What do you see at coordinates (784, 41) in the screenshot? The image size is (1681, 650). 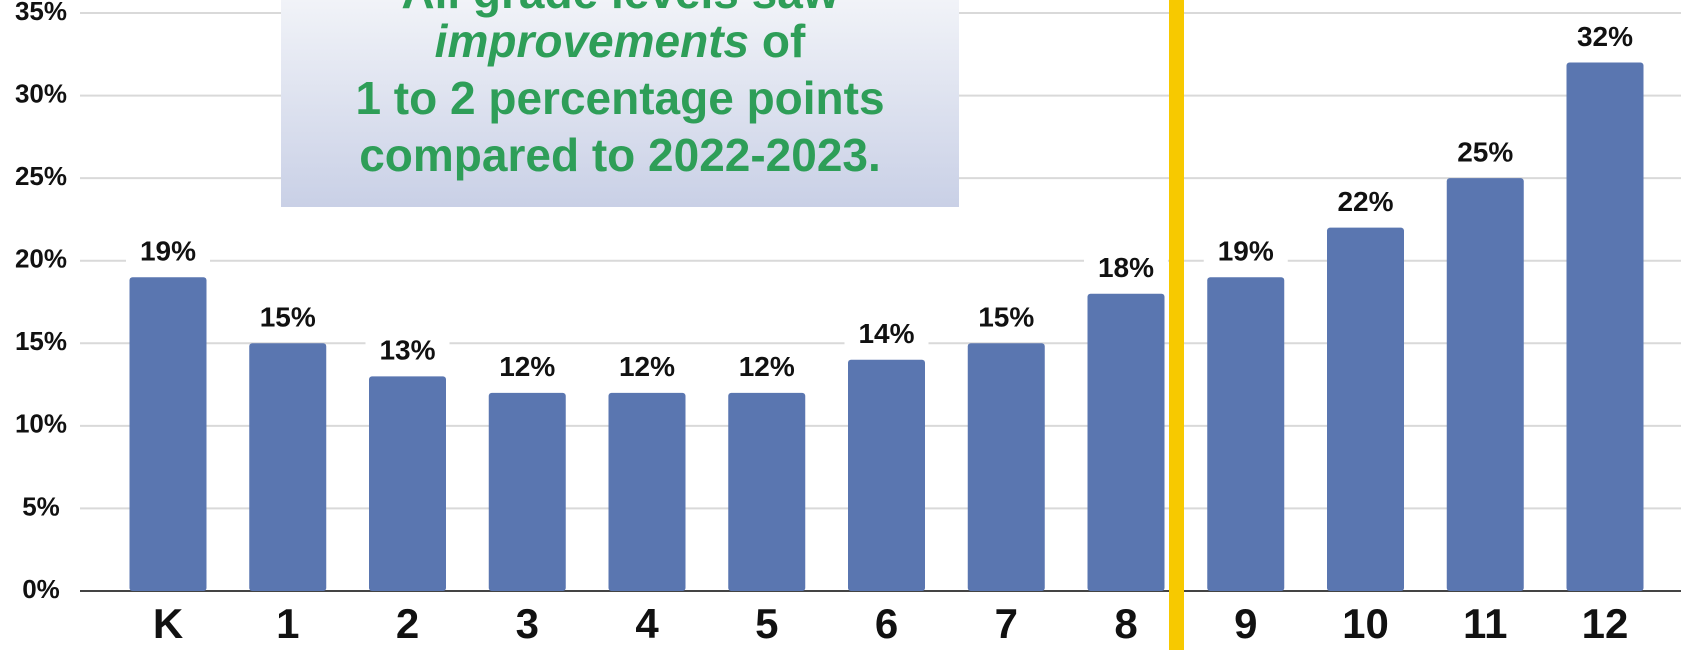 I see `annotation-word: of` at bounding box center [784, 41].